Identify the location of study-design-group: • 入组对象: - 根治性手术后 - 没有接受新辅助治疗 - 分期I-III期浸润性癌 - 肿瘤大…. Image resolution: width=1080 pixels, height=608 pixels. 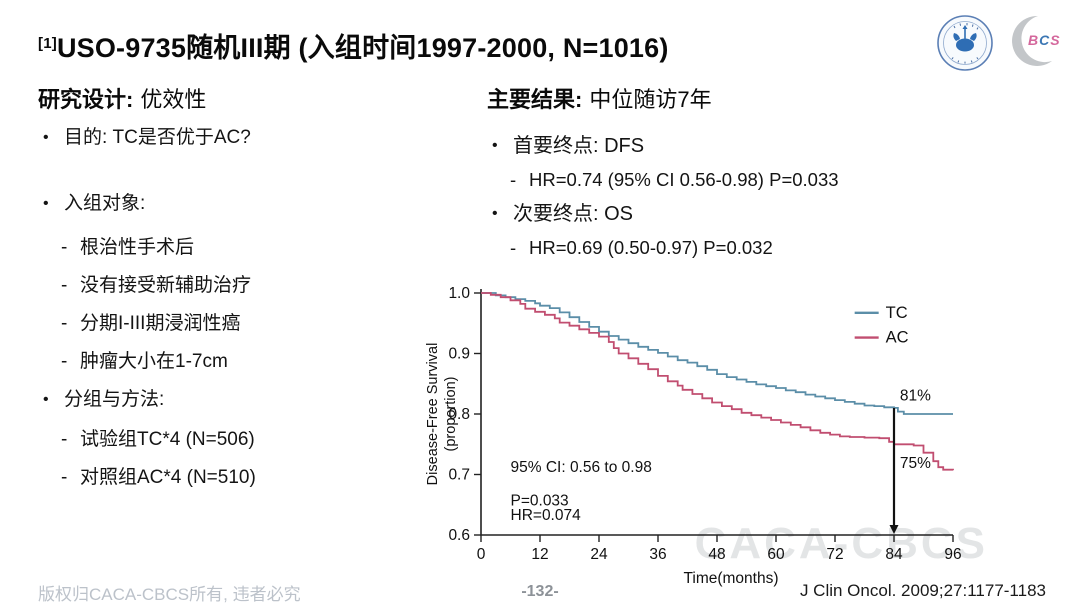
(248, 283).